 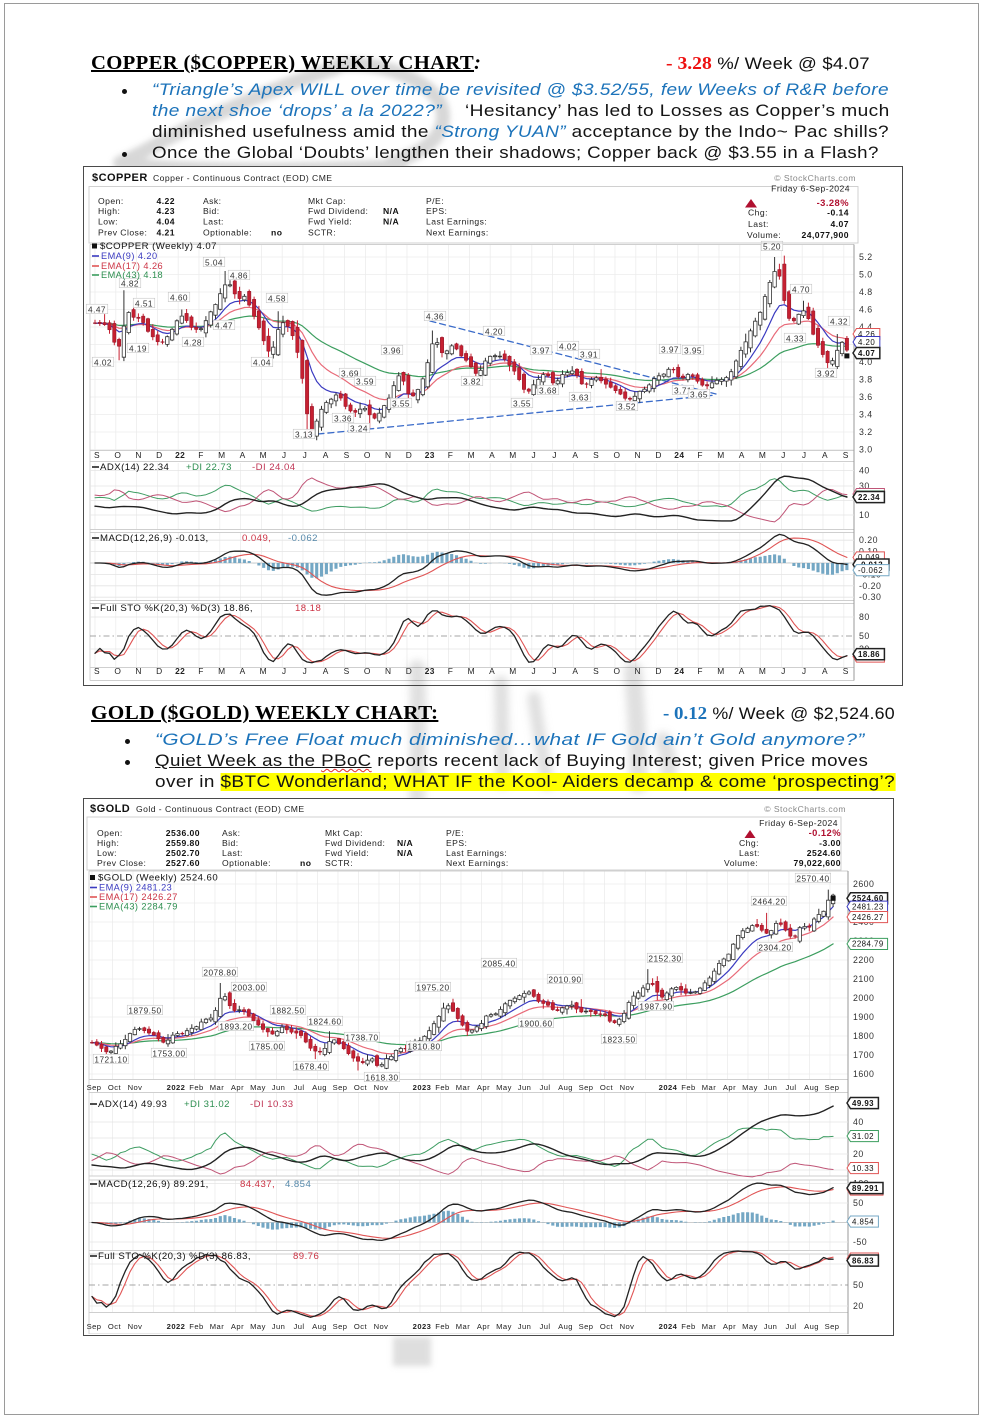 What do you see at coordinates (580, 398) in the screenshot?
I see `svg-text: 3.63` at bounding box center [580, 398].